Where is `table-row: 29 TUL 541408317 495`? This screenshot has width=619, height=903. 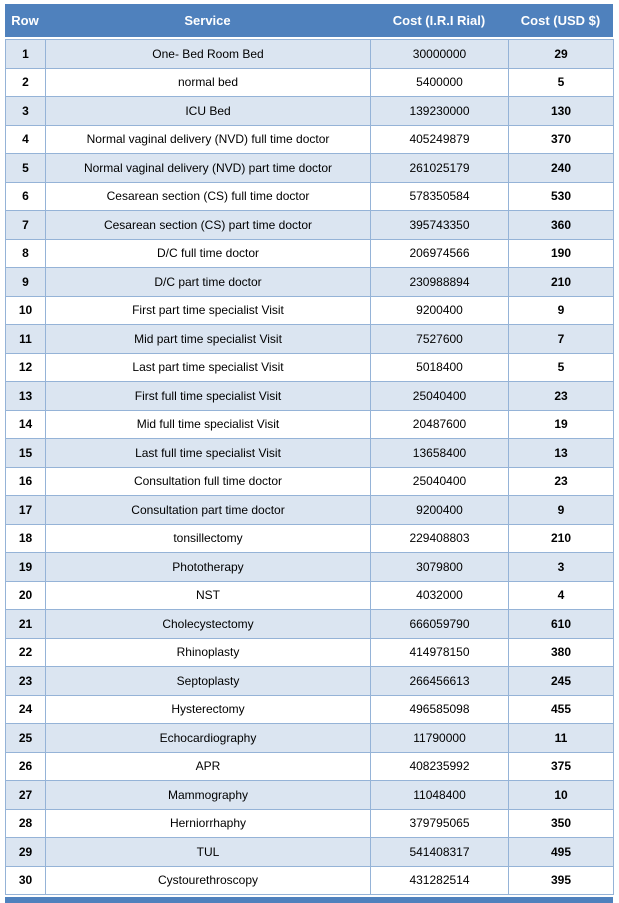 table-row: 29 TUL 541408317 495 is located at coordinates (309, 852).